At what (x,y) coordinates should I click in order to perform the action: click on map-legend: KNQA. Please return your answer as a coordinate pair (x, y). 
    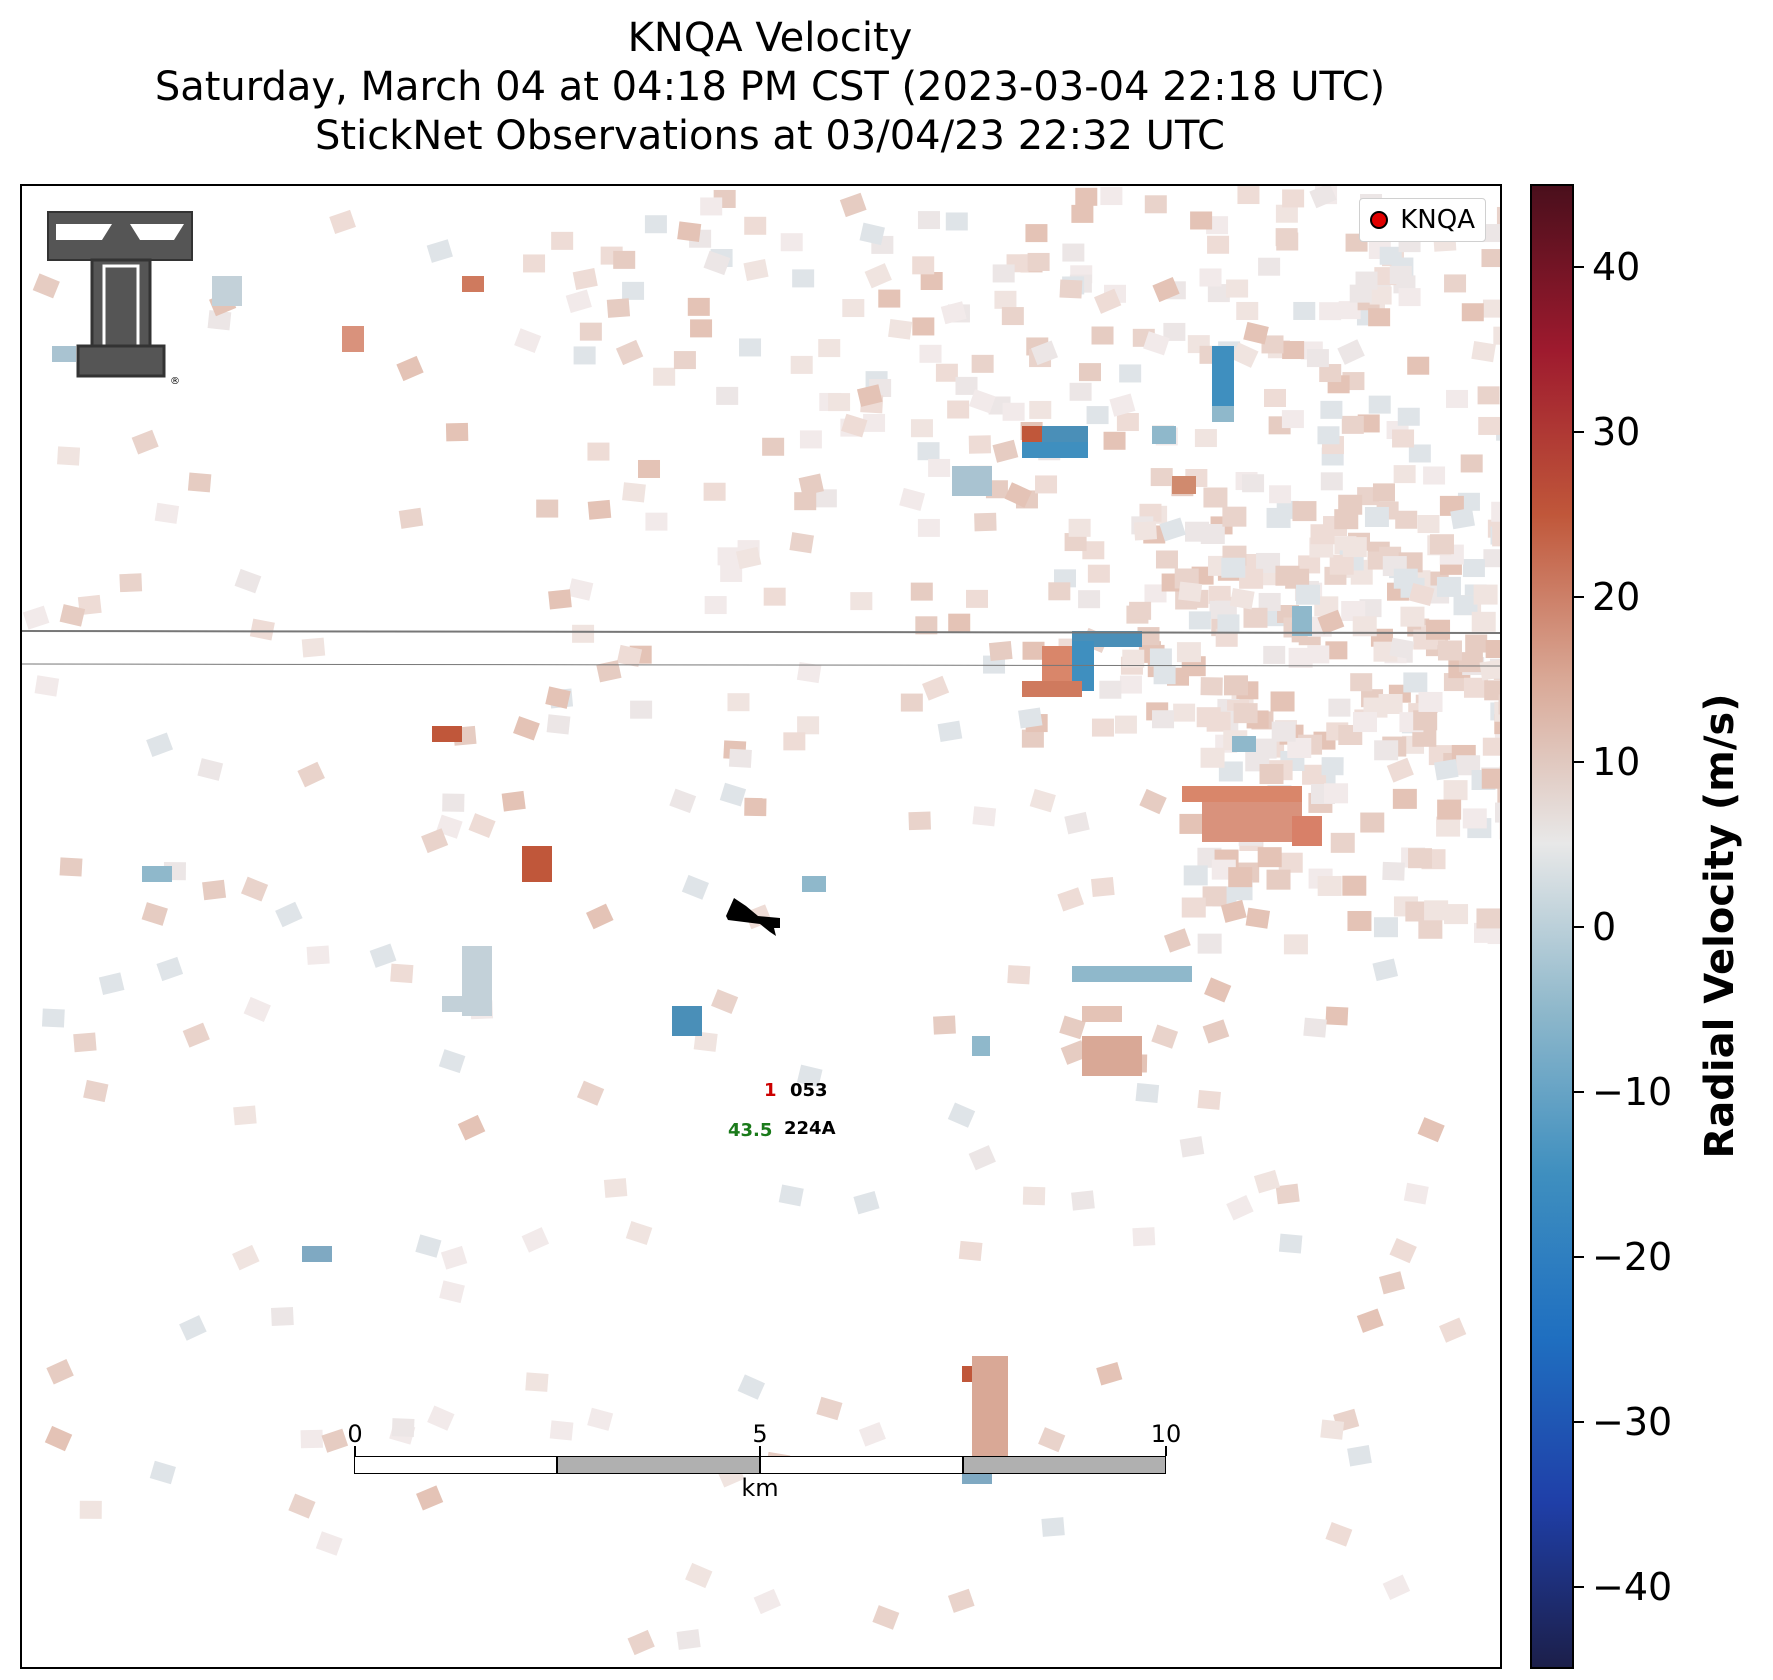
    Looking at the image, I should click on (1422, 220).